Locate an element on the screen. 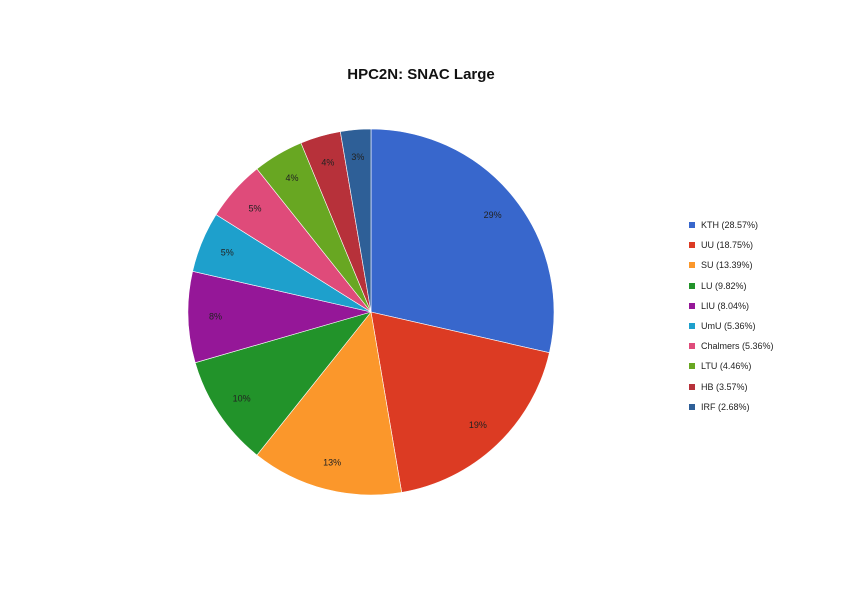 This screenshot has width=842, height=595. legend-label: IRF (2.68%) is located at coordinates (725, 406).